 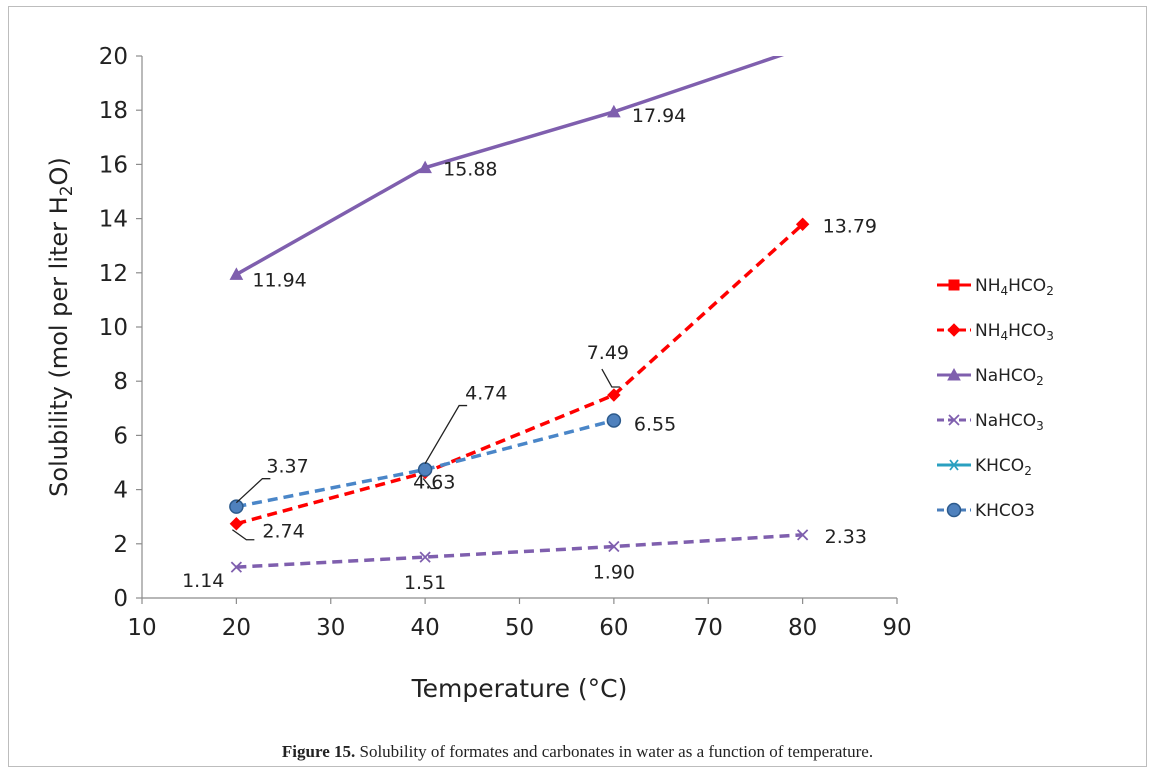 What do you see at coordinates (659, 116) in the screenshot?
I see `data-label: 17.94` at bounding box center [659, 116].